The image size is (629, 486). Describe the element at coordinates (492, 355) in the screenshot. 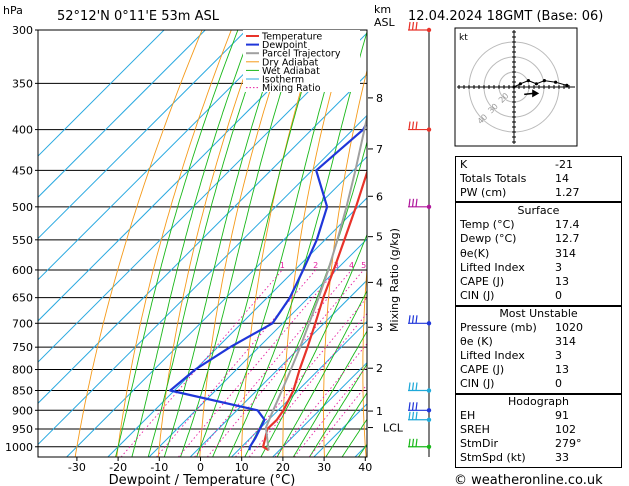

I see `mu-lifted-index-label: Lifted Index` at that location.